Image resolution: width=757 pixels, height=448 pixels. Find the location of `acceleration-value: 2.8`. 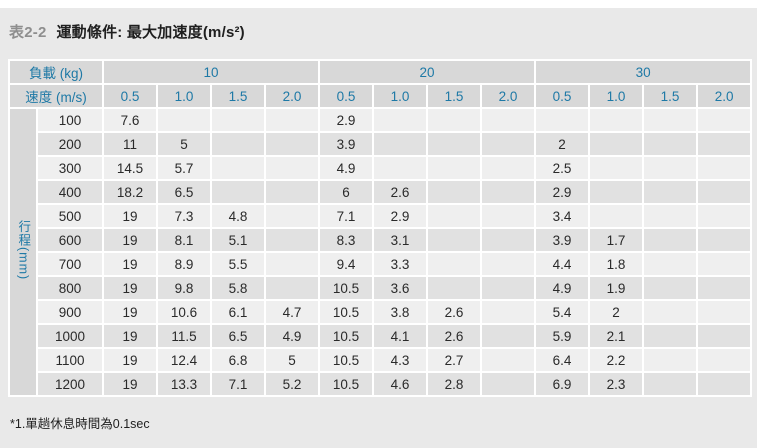

acceleration-value: 2.8 is located at coordinates (454, 384).